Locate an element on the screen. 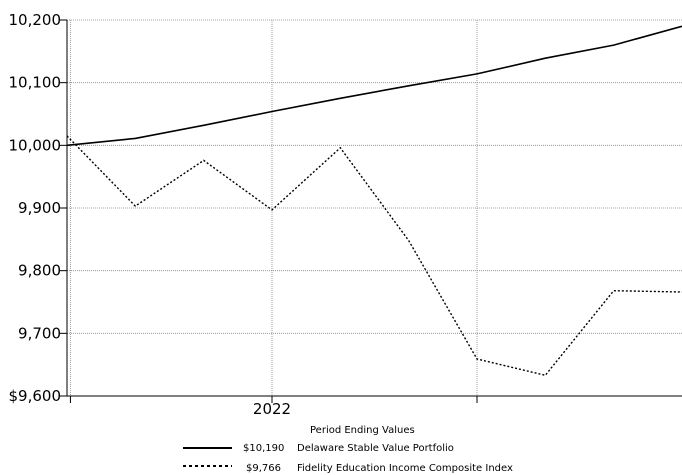 The height and width of the screenshot is (475, 682). y-tick-label: $9,600 is located at coordinates (35, 396).